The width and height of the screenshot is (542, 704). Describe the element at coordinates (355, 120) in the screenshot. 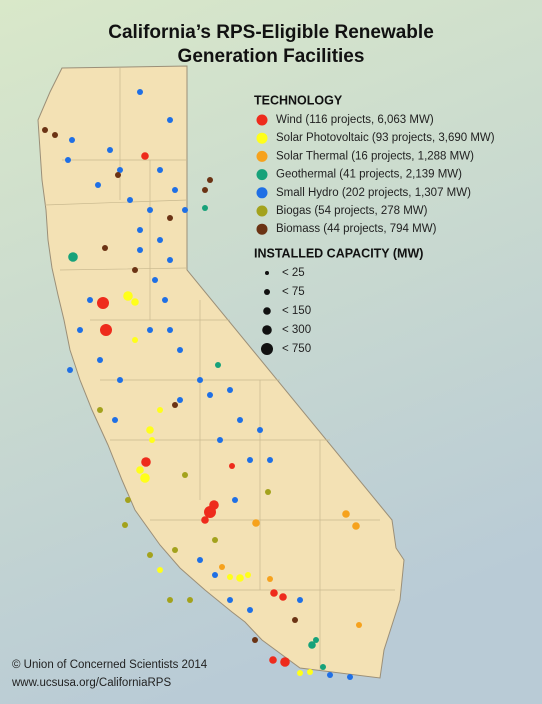

I see `legend-label: Wind (116 projects, 6,063 MW)` at that location.